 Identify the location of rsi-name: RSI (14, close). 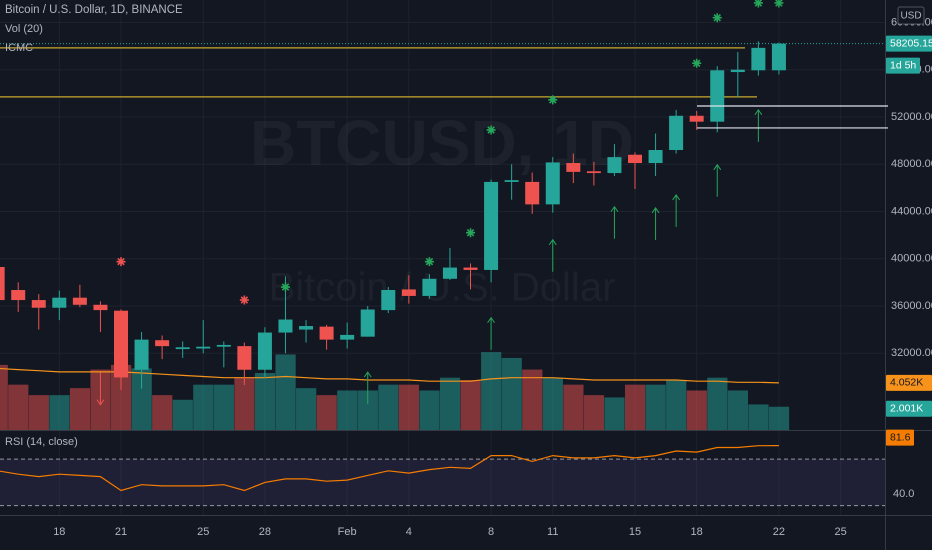
(41, 442).